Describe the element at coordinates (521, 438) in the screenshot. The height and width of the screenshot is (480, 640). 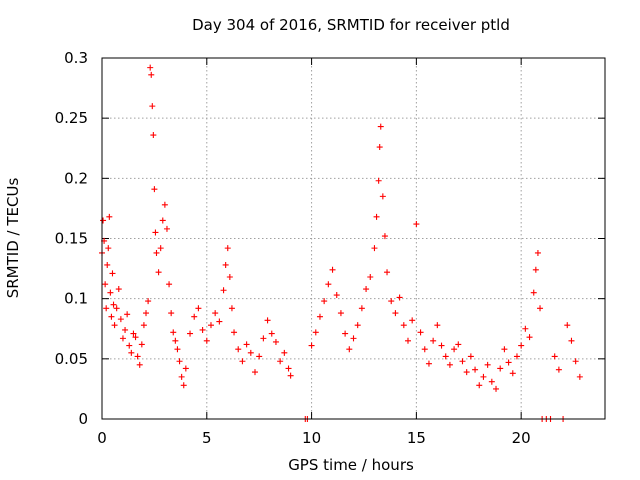
I see `x-tick-label: 20` at that location.